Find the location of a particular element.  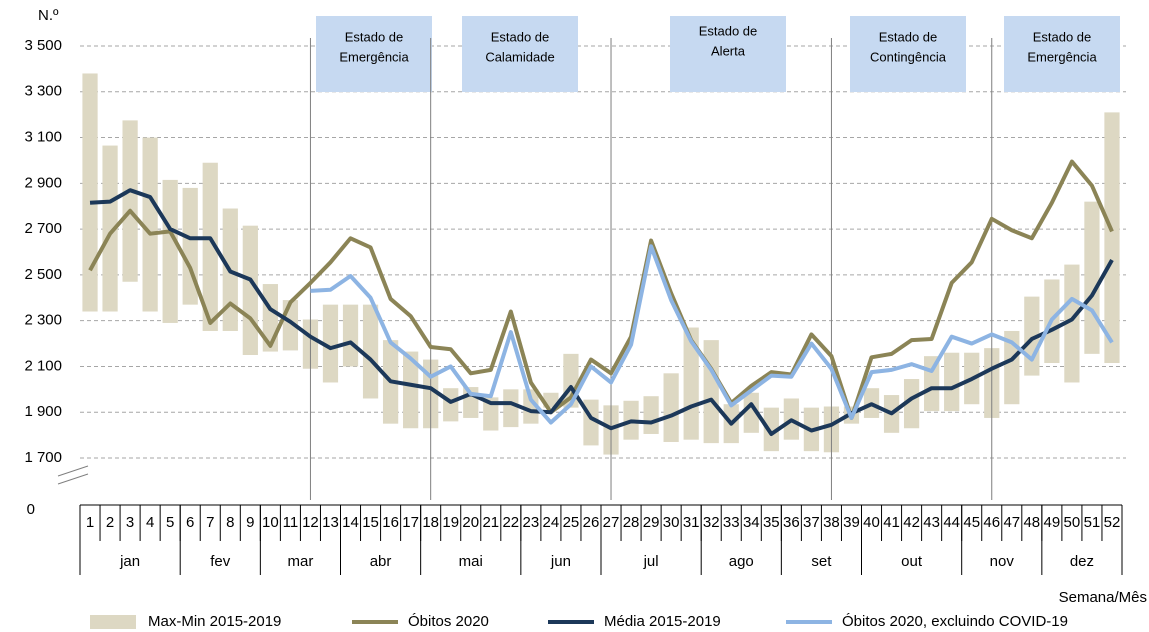

axis-break is located at coordinates (73, 471).